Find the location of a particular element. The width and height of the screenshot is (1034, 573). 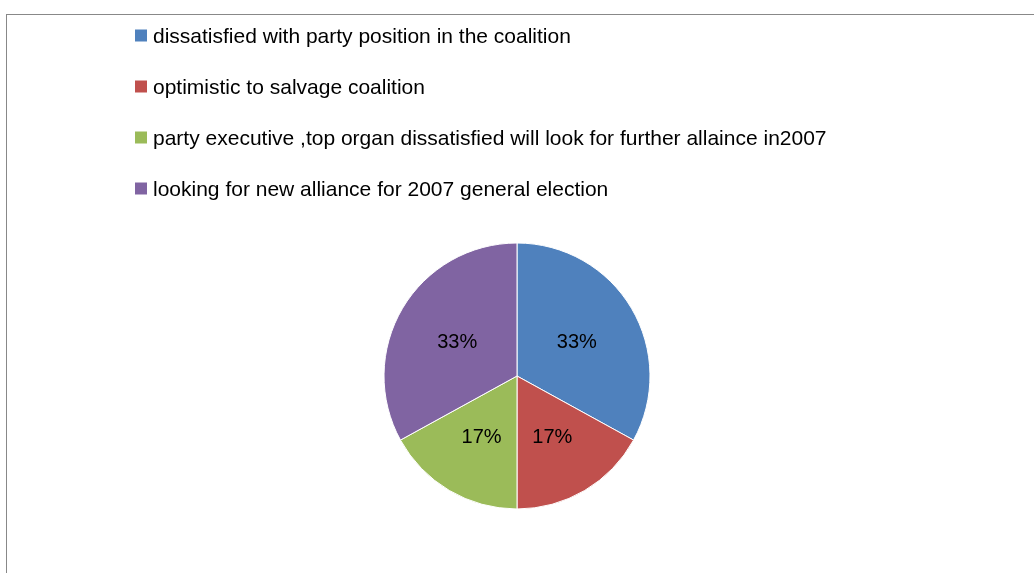

legend-label: dissatisfied with party position in the coalition is located at coordinates (362, 35).